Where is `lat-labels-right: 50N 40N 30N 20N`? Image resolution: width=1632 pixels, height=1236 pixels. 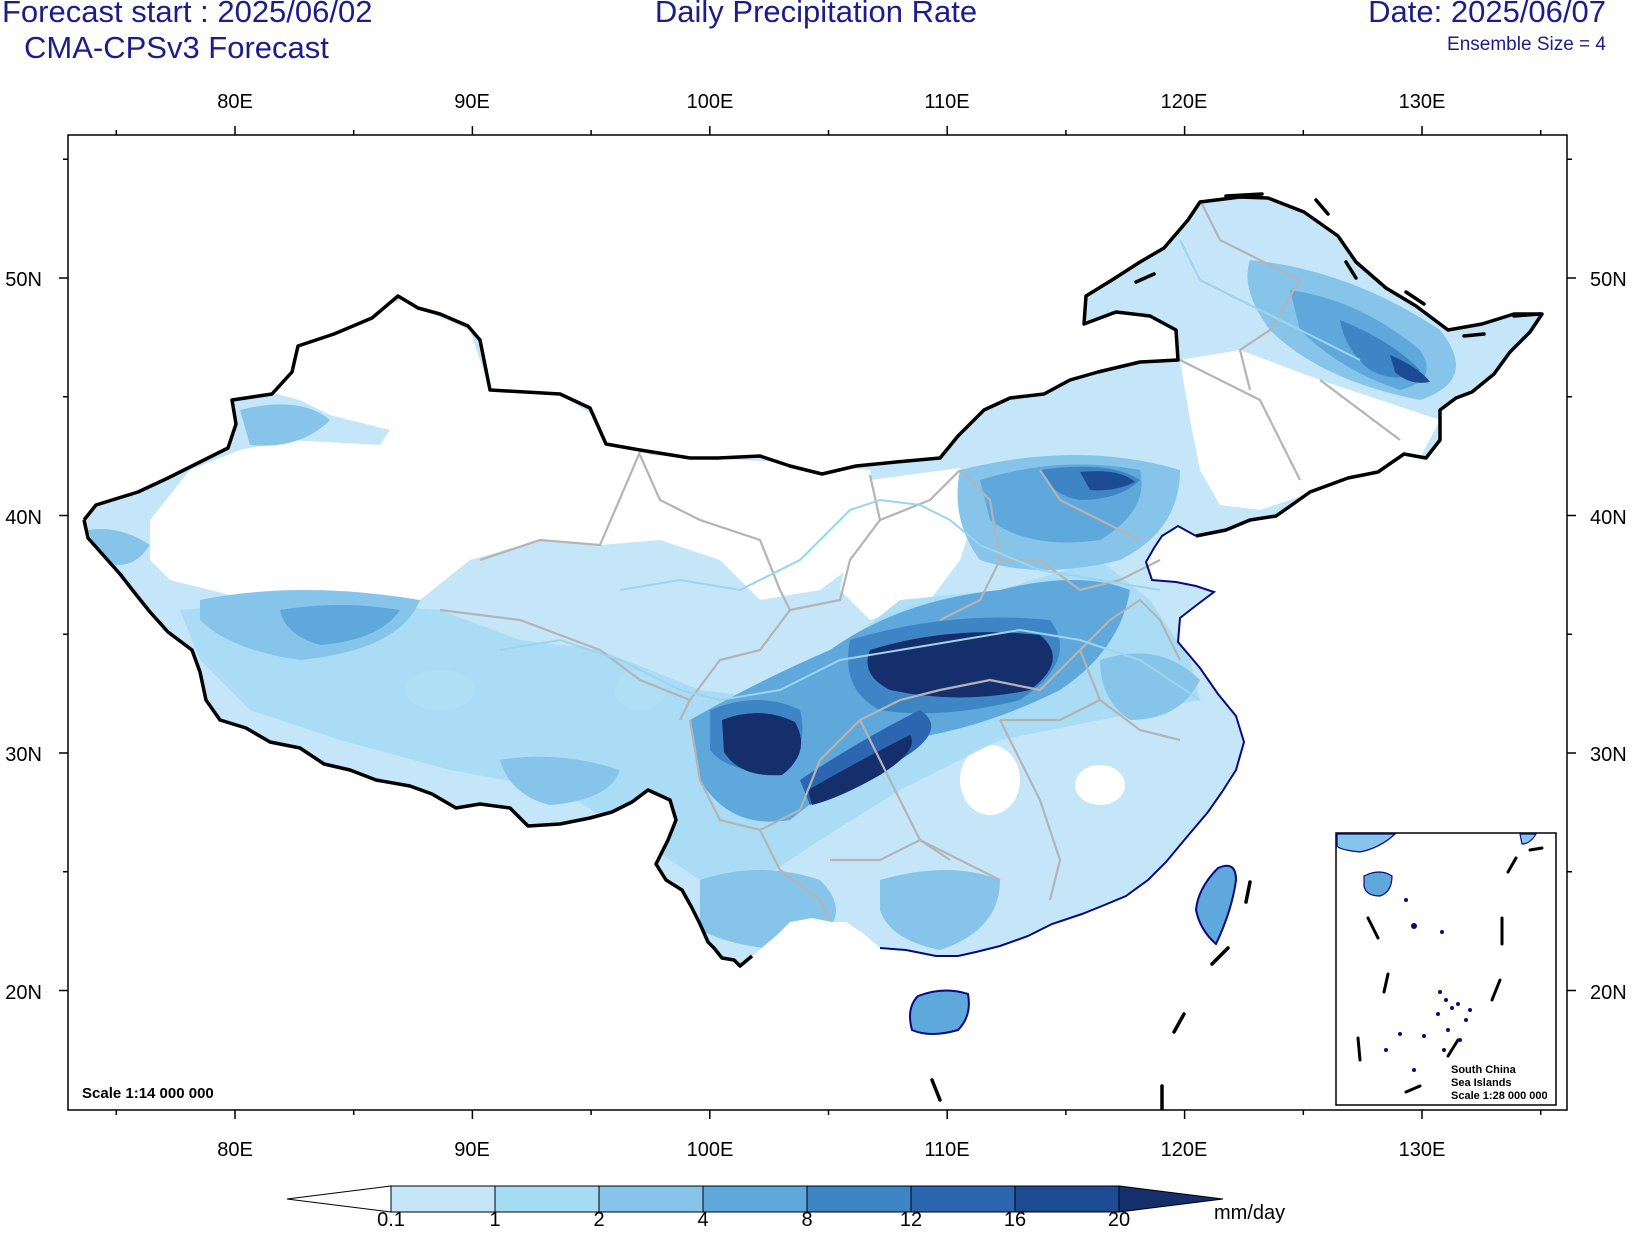
lat-labels-right: 50N 40N 30N 20N is located at coordinates (1608, 636).